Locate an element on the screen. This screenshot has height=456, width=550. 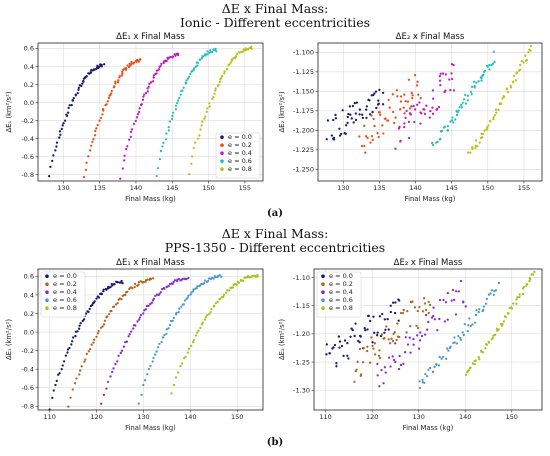
plot-frame is located at coordinates (150, 112).